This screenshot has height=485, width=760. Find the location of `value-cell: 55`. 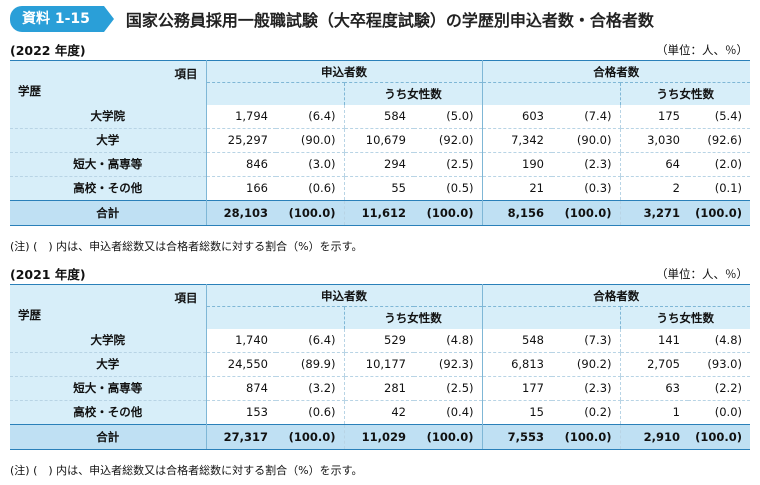

value-cell: 55 is located at coordinates (378, 188).